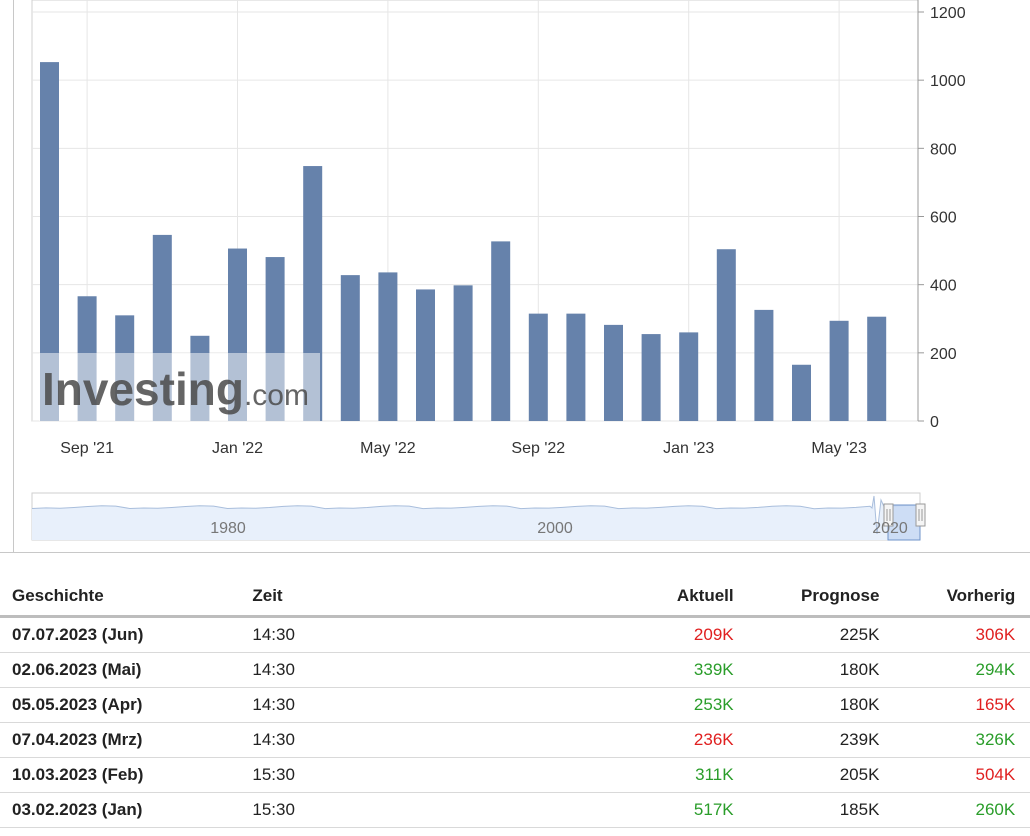 The width and height of the screenshot is (1030, 836). What do you see at coordinates (888, 515) in the screenshot?
I see `navigator-handle-left` at bounding box center [888, 515].